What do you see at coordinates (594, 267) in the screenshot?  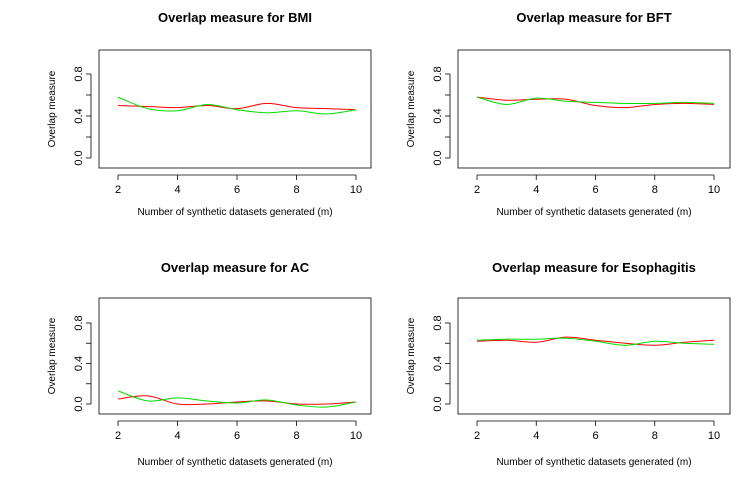 I see `chart-title: Overlap measure for Esophagitis` at bounding box center [594, 267].